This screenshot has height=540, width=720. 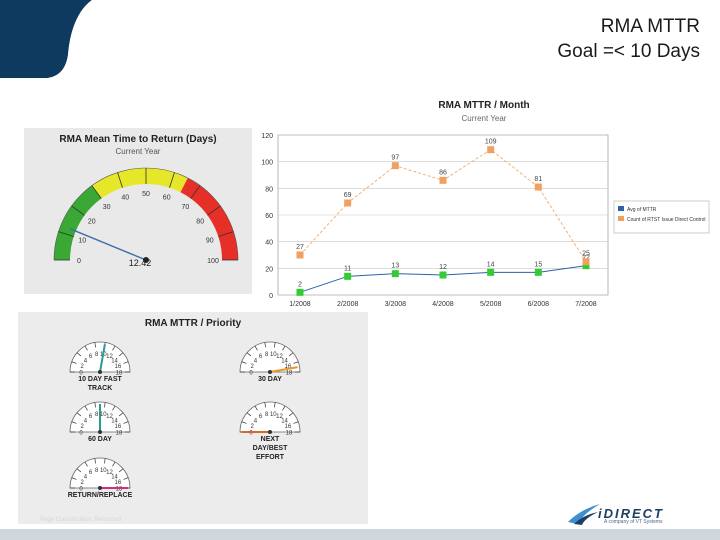 What do you see at coordinates (59, 39) in the screenshot?
I see `corner-brand-shape` at bounding box center [59, 39].